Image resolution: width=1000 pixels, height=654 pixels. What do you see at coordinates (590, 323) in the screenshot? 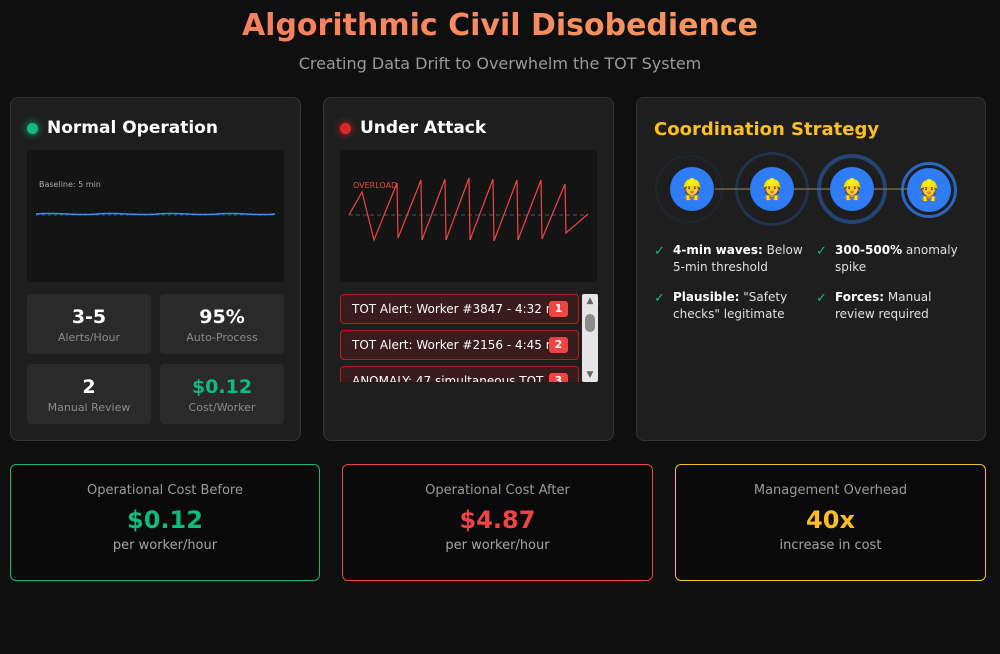
I see `scroll-thumb` at bounding box center [590, 323].